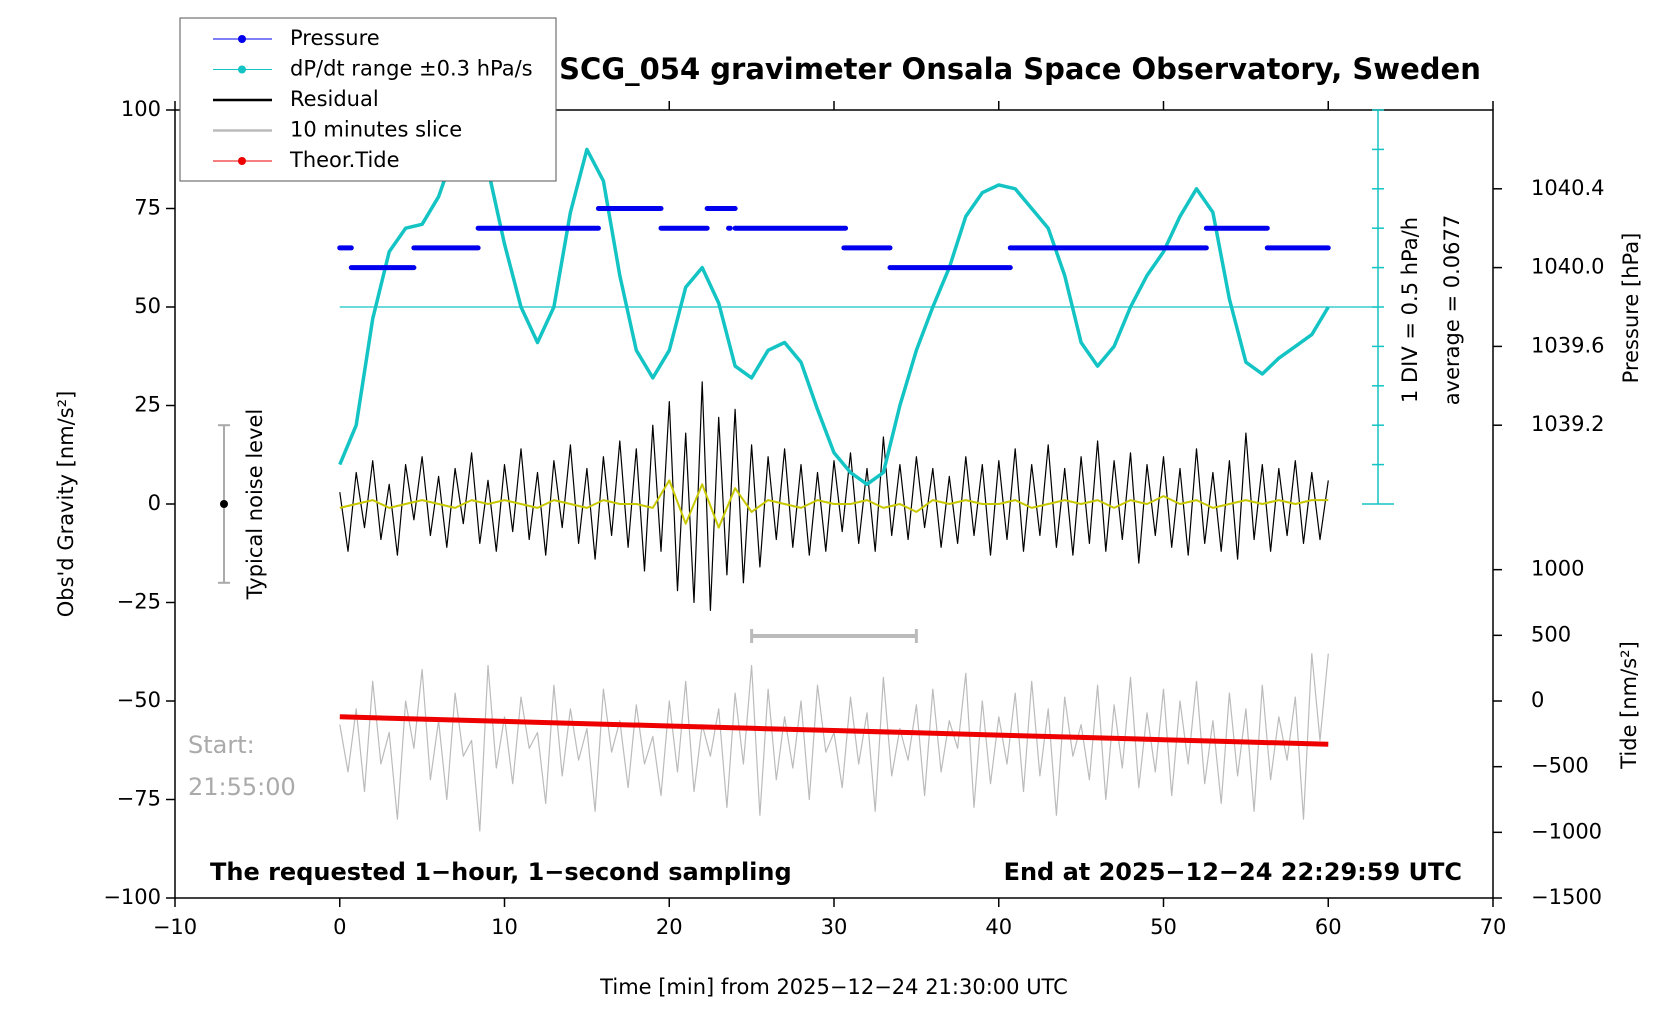 This screenshot has width=1676, height=1020. I want to click on y-tick-label: −25, so click(139, 602).